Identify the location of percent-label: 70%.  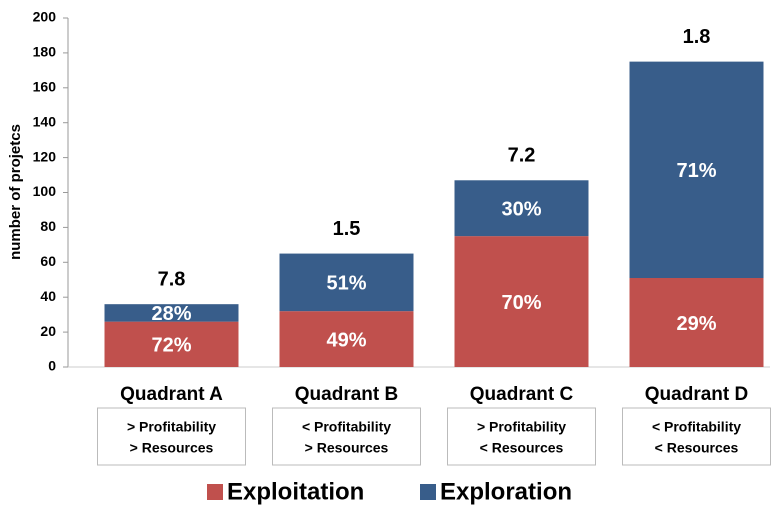
(521, 303).